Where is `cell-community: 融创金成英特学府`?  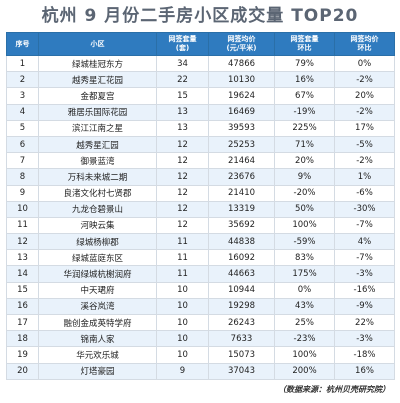
cell-community: 融创金成英特学府 is located at coordinates (97, 322).